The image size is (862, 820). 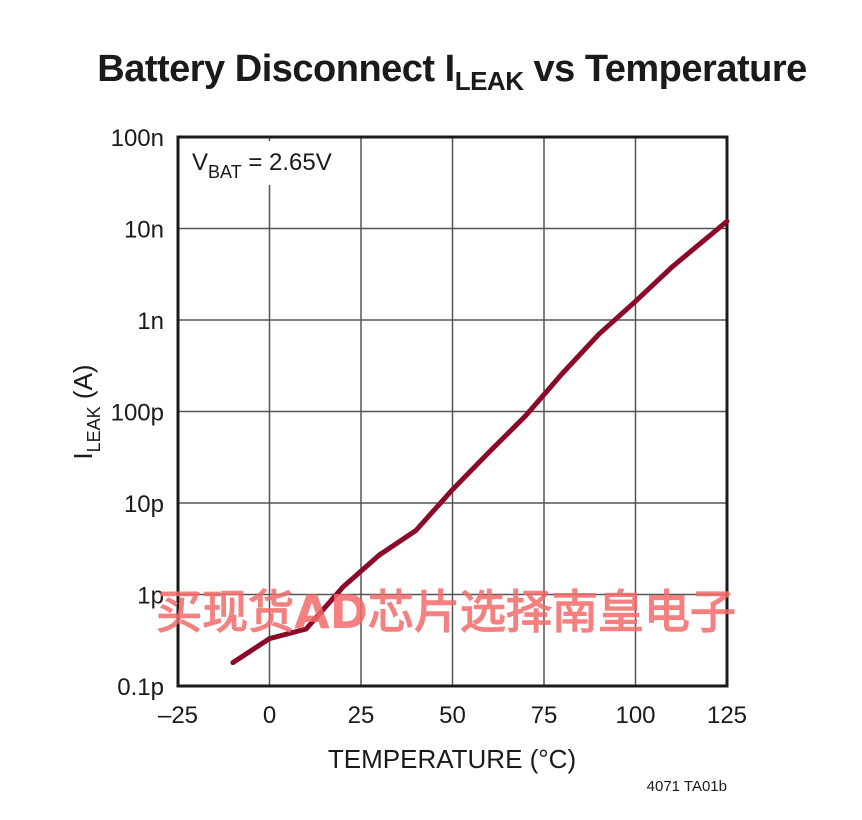 What do you see at coordinates (452, 759) in the screenshot?
I see `x-axis-label: TEMPERATURE (°C)` at bounding box center [452, 759].